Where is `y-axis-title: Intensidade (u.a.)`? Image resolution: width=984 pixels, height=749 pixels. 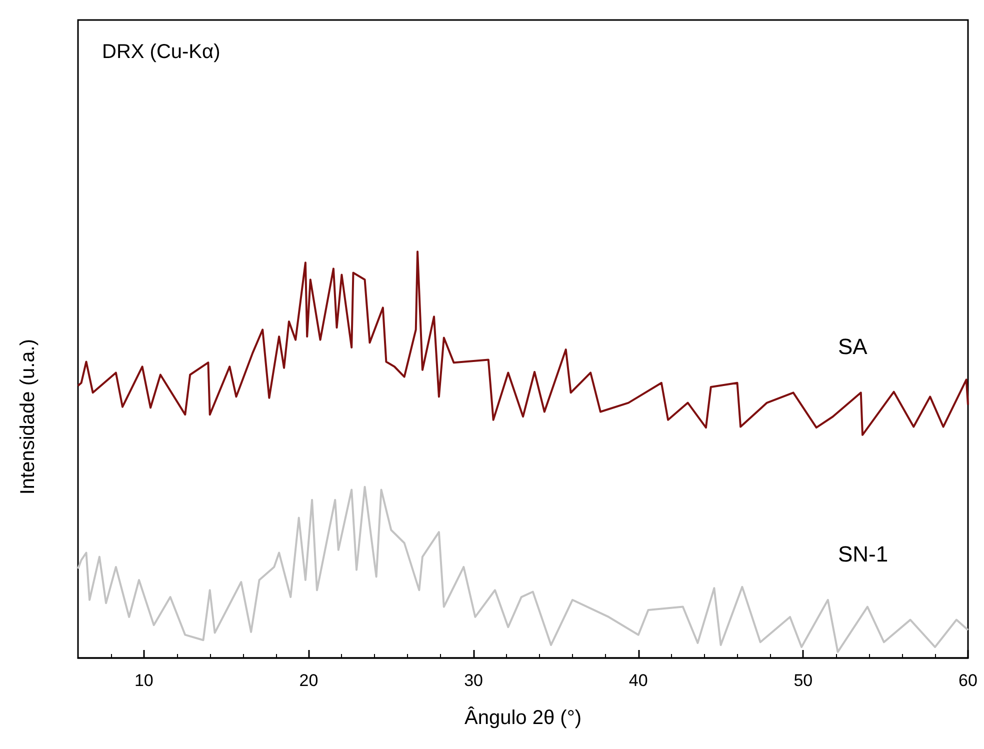
y-axis-title: Intensidade (u.a.) is located at coordinates (28, 417).